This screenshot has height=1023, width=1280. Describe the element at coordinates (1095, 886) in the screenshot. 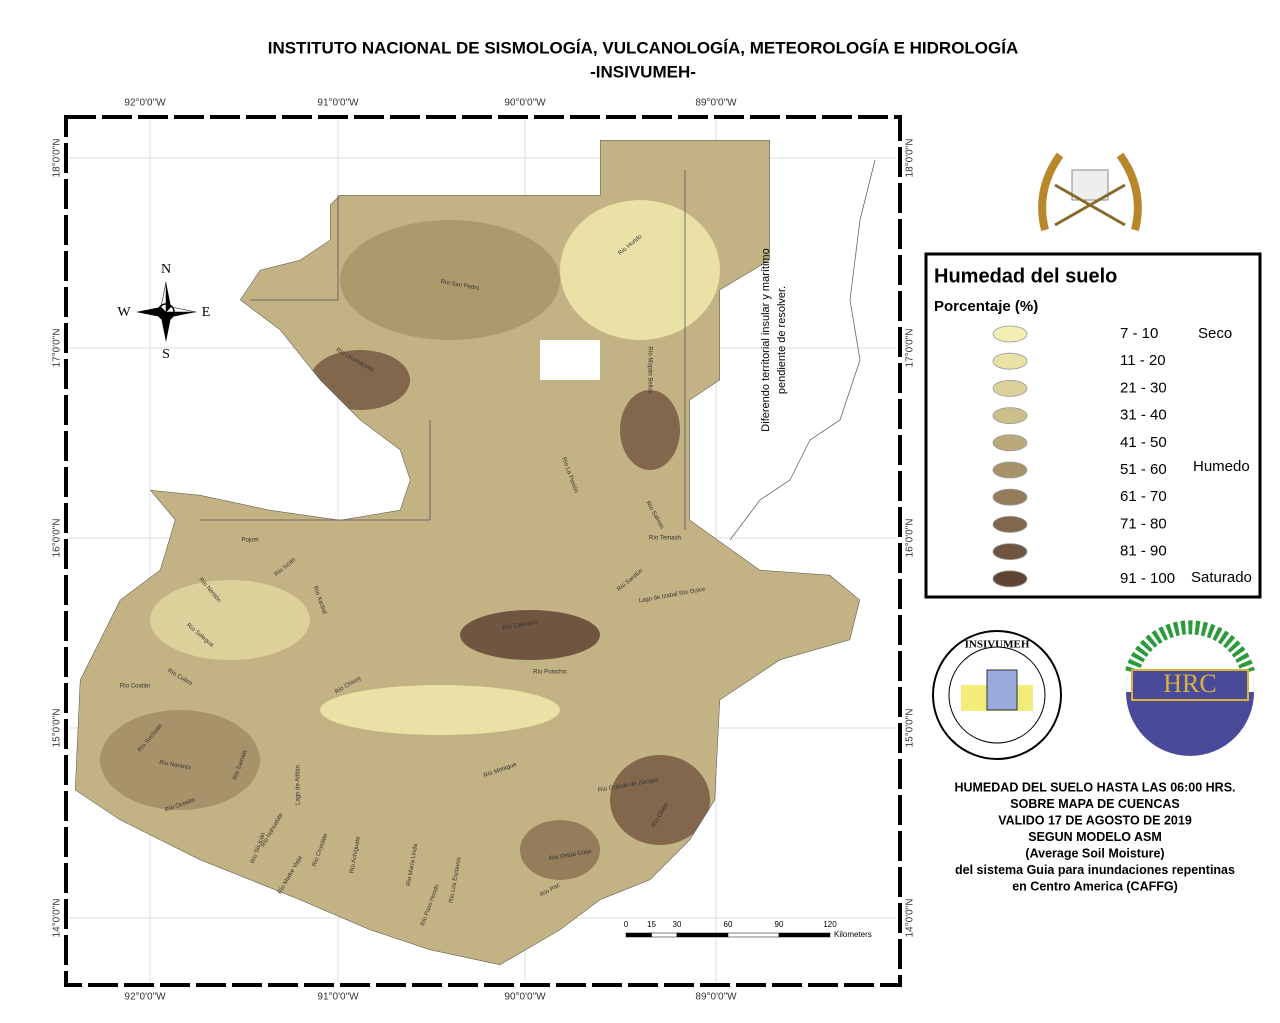

I see `info-line: en Centro America (CAFFG)` at that location.